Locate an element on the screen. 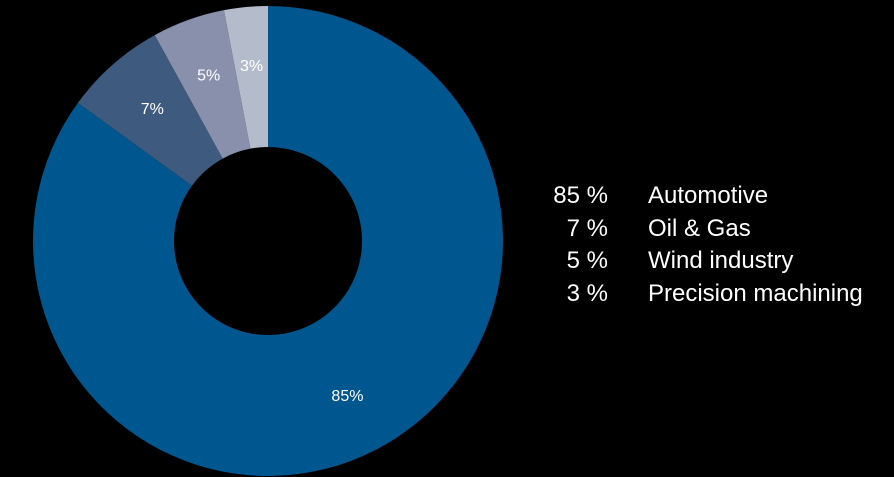 The image size is (894, 477). legend-value: 85 % is located at coordinates (580, 195).